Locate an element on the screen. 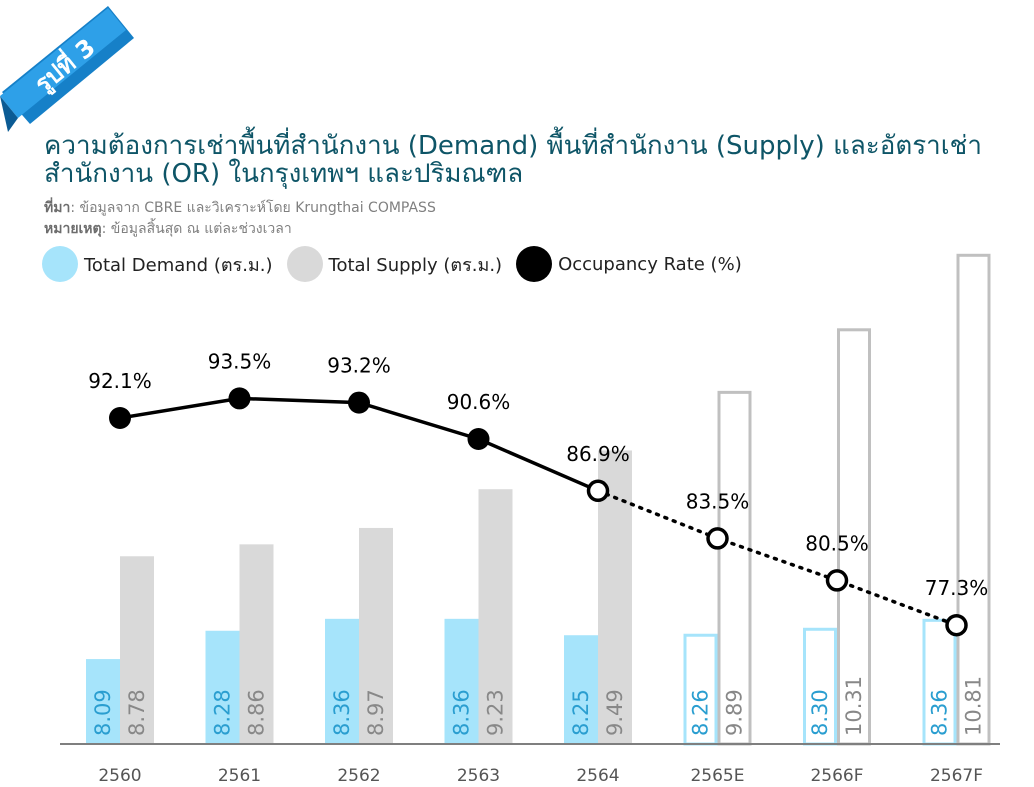  supply-value-label: 10.81 is located at coordinates (974, 706).